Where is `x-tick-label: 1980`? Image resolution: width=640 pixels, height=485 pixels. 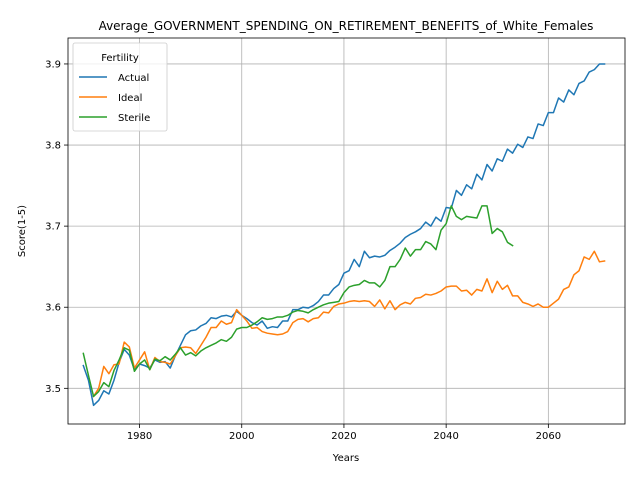 x-tick-label: 1980 is located at coordinates (139, 436).